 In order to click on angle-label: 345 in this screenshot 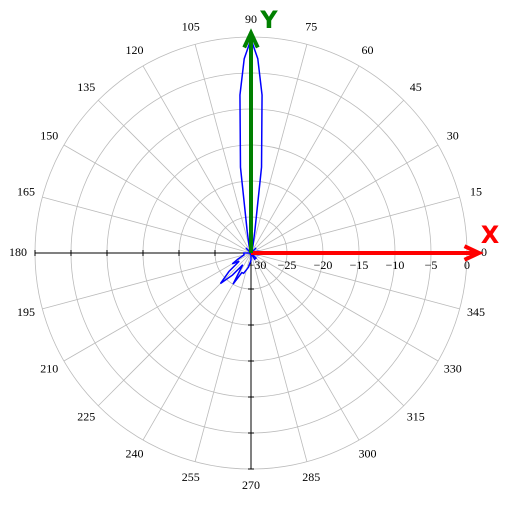, I will do `click(476, 312)`.